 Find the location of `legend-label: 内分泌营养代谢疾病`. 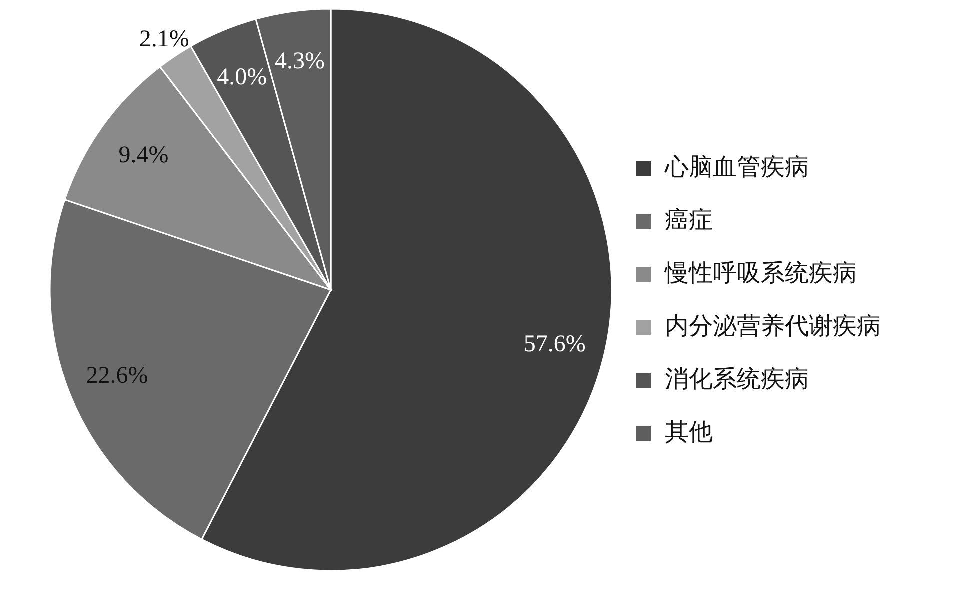

legend-label: 内分泌营养代谢疾病 is located at coordinates (773, 326).